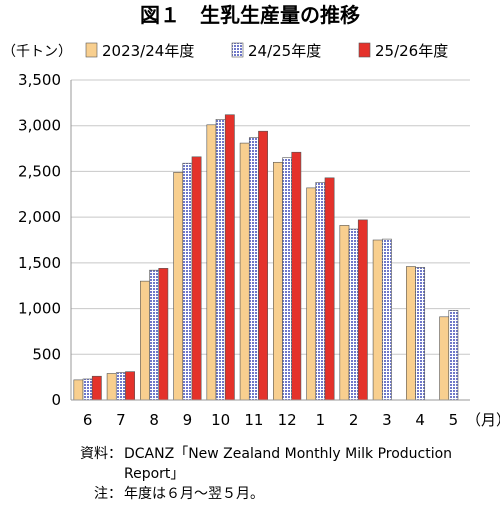 The image size is (500, 509). Describe the element at coordinates (411, 51) in the screenshot. I see `legend-label: 25/26年度` at that location.